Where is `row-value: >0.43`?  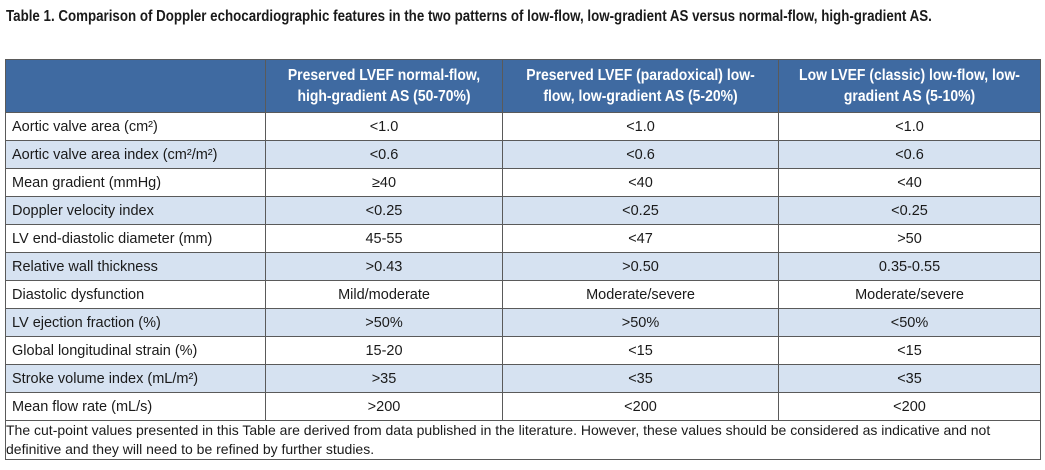
row-value: >0.43 is located at coordinates (384, 266).